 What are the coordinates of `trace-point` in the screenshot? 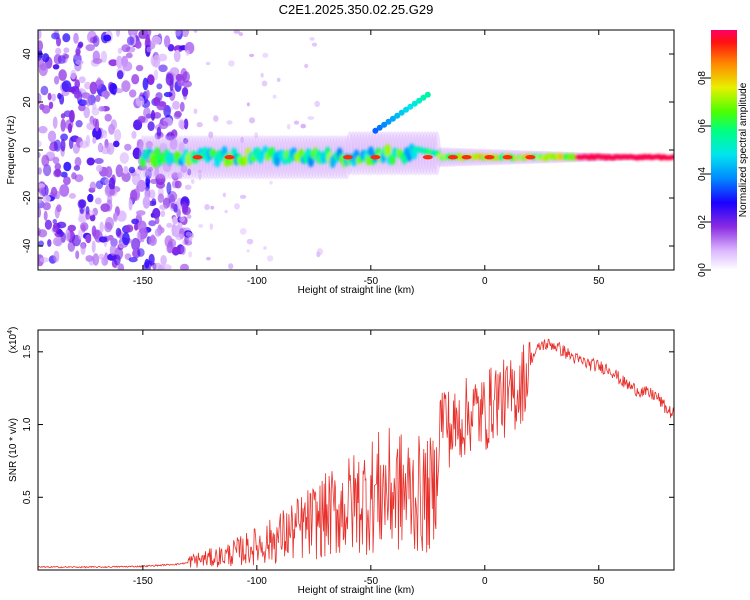 It's located at (371, 151).